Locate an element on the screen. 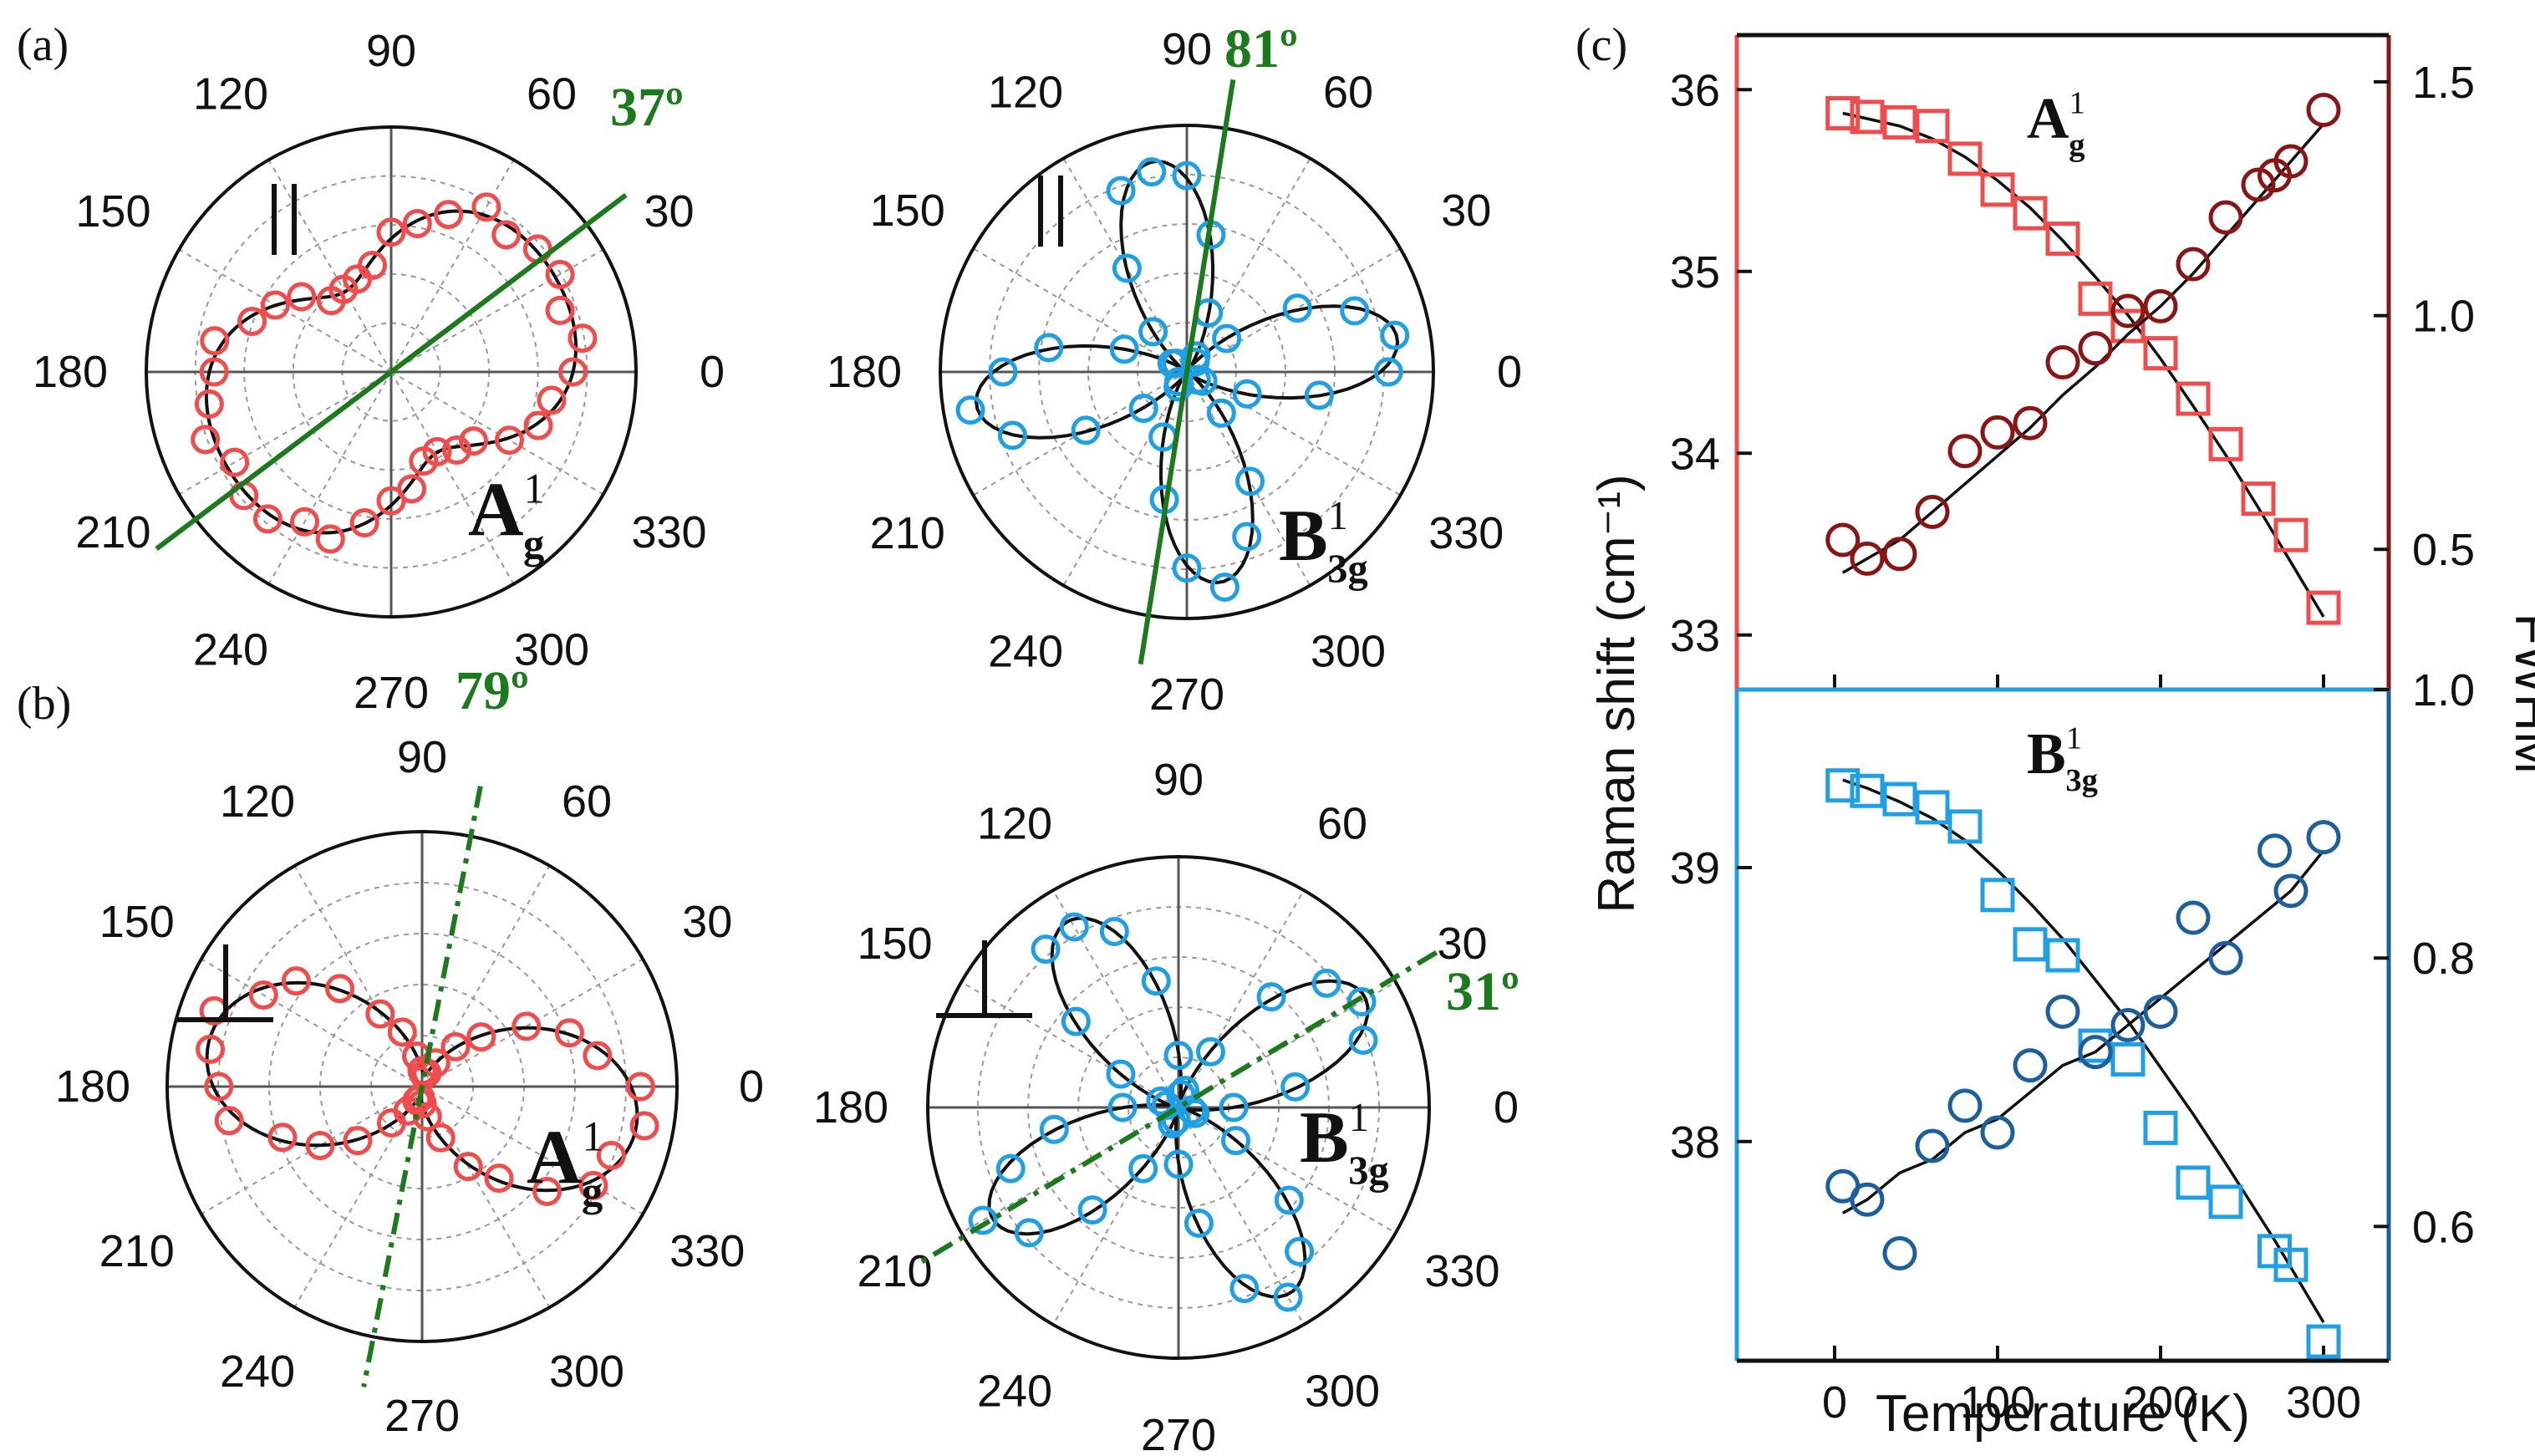  parallel-polarization-icon is located at coordinates (1050, 211).